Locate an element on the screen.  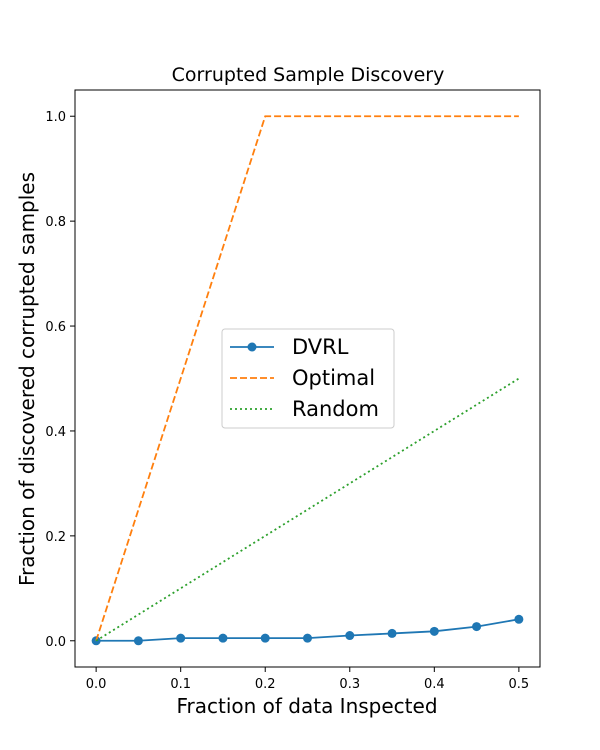
x-tick-label: 0.4 is located at coordinates (434, 684).